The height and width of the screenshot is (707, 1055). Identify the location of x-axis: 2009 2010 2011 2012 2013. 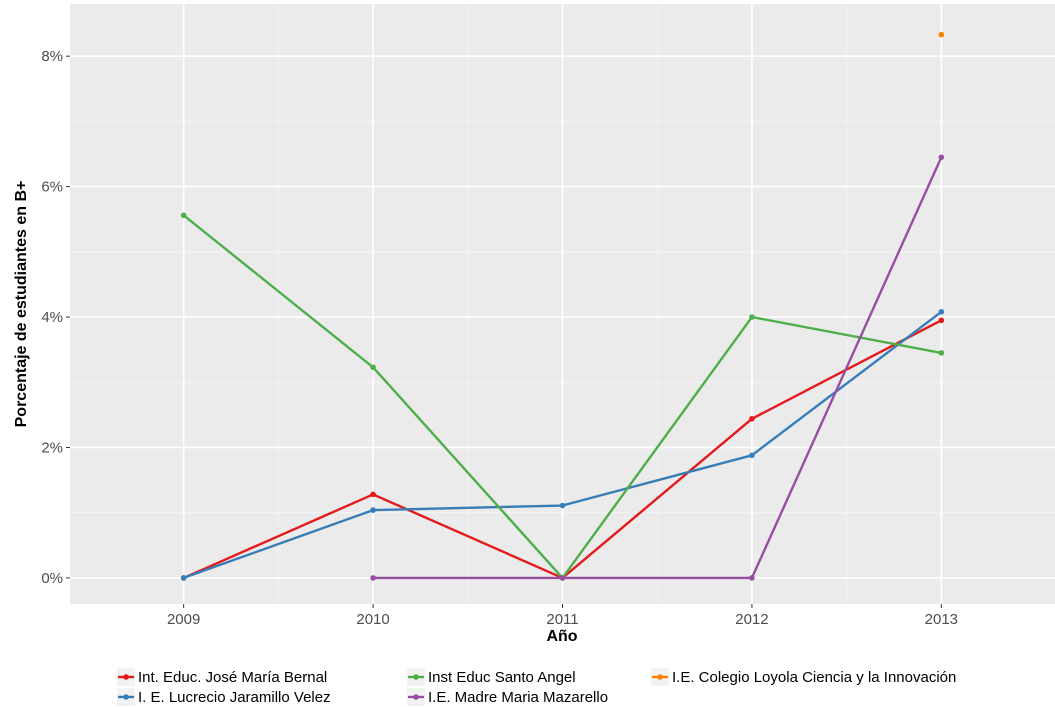
(562, 616).